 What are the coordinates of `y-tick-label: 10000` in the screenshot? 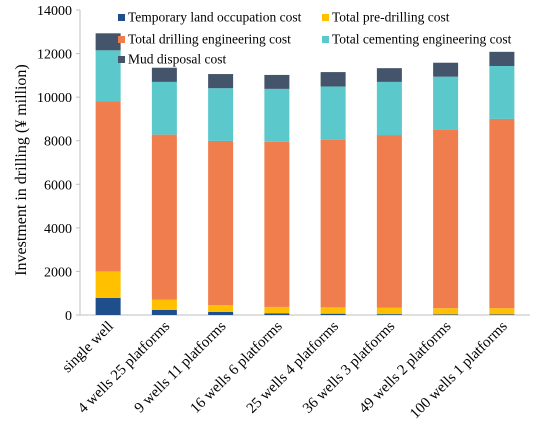 It's located at (54, 98).